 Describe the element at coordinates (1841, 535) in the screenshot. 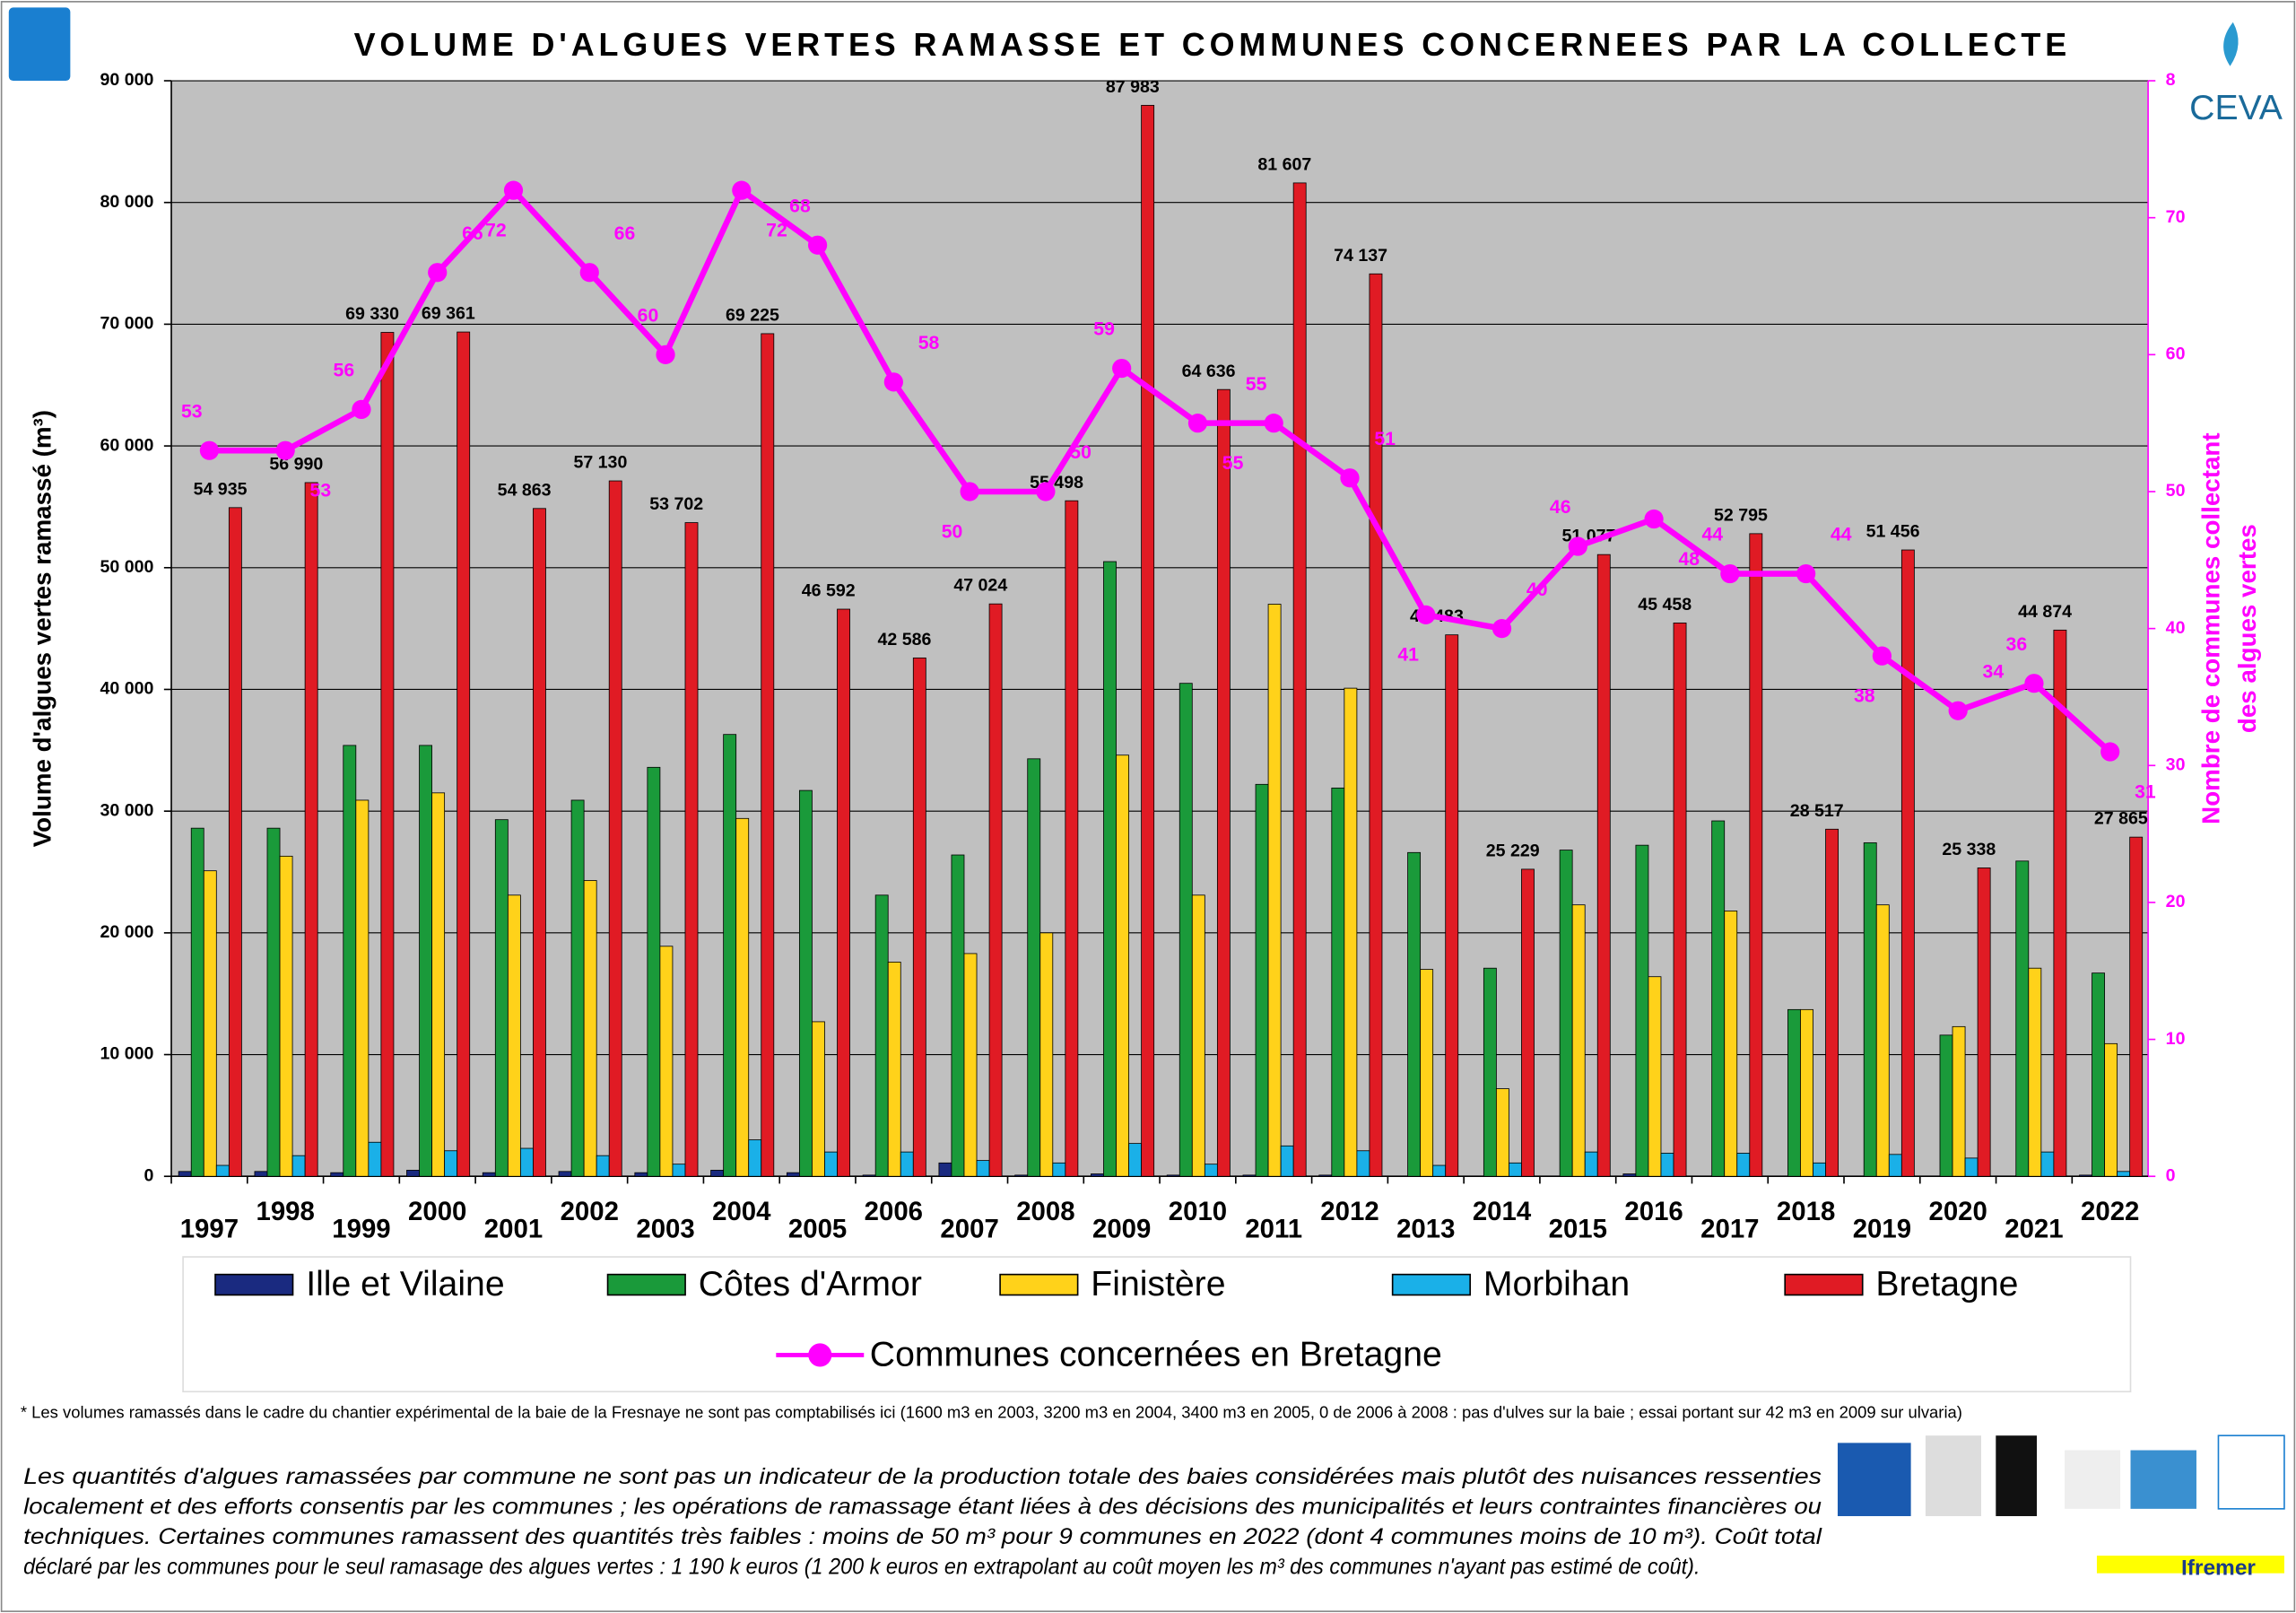

I see `line-value-label: 44` at that location.